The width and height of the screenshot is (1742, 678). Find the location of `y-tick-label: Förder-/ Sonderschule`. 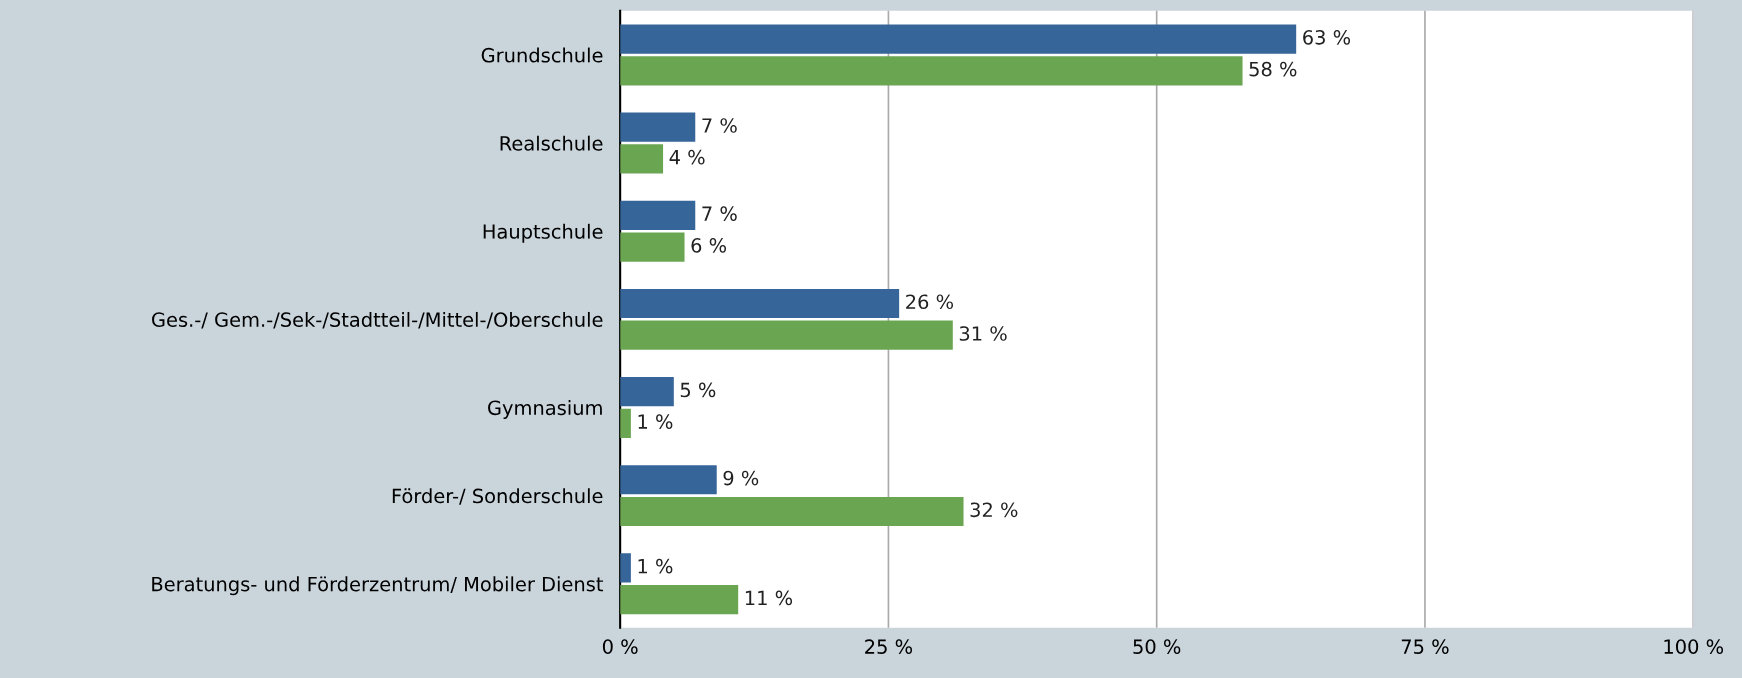

y-tick-label: Förder-/ Sonderschule is located at coordinates (497, 496).